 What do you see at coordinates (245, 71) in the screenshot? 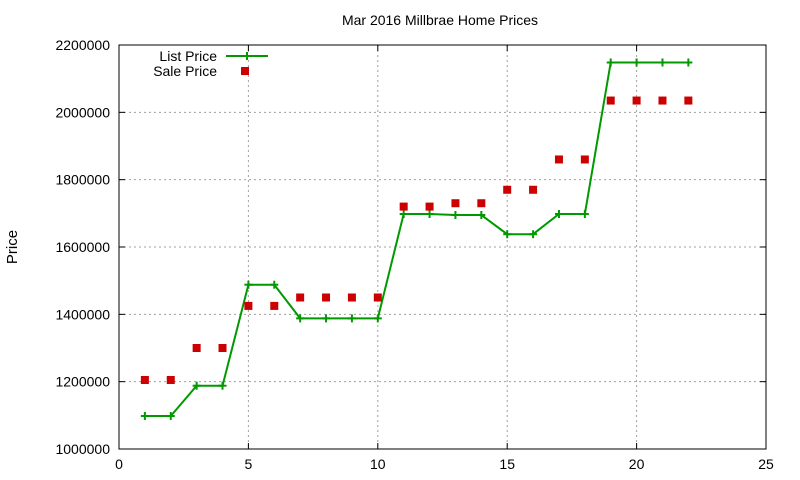
I see `legend-swatch-sale-price` at bounding box center [245, 71].